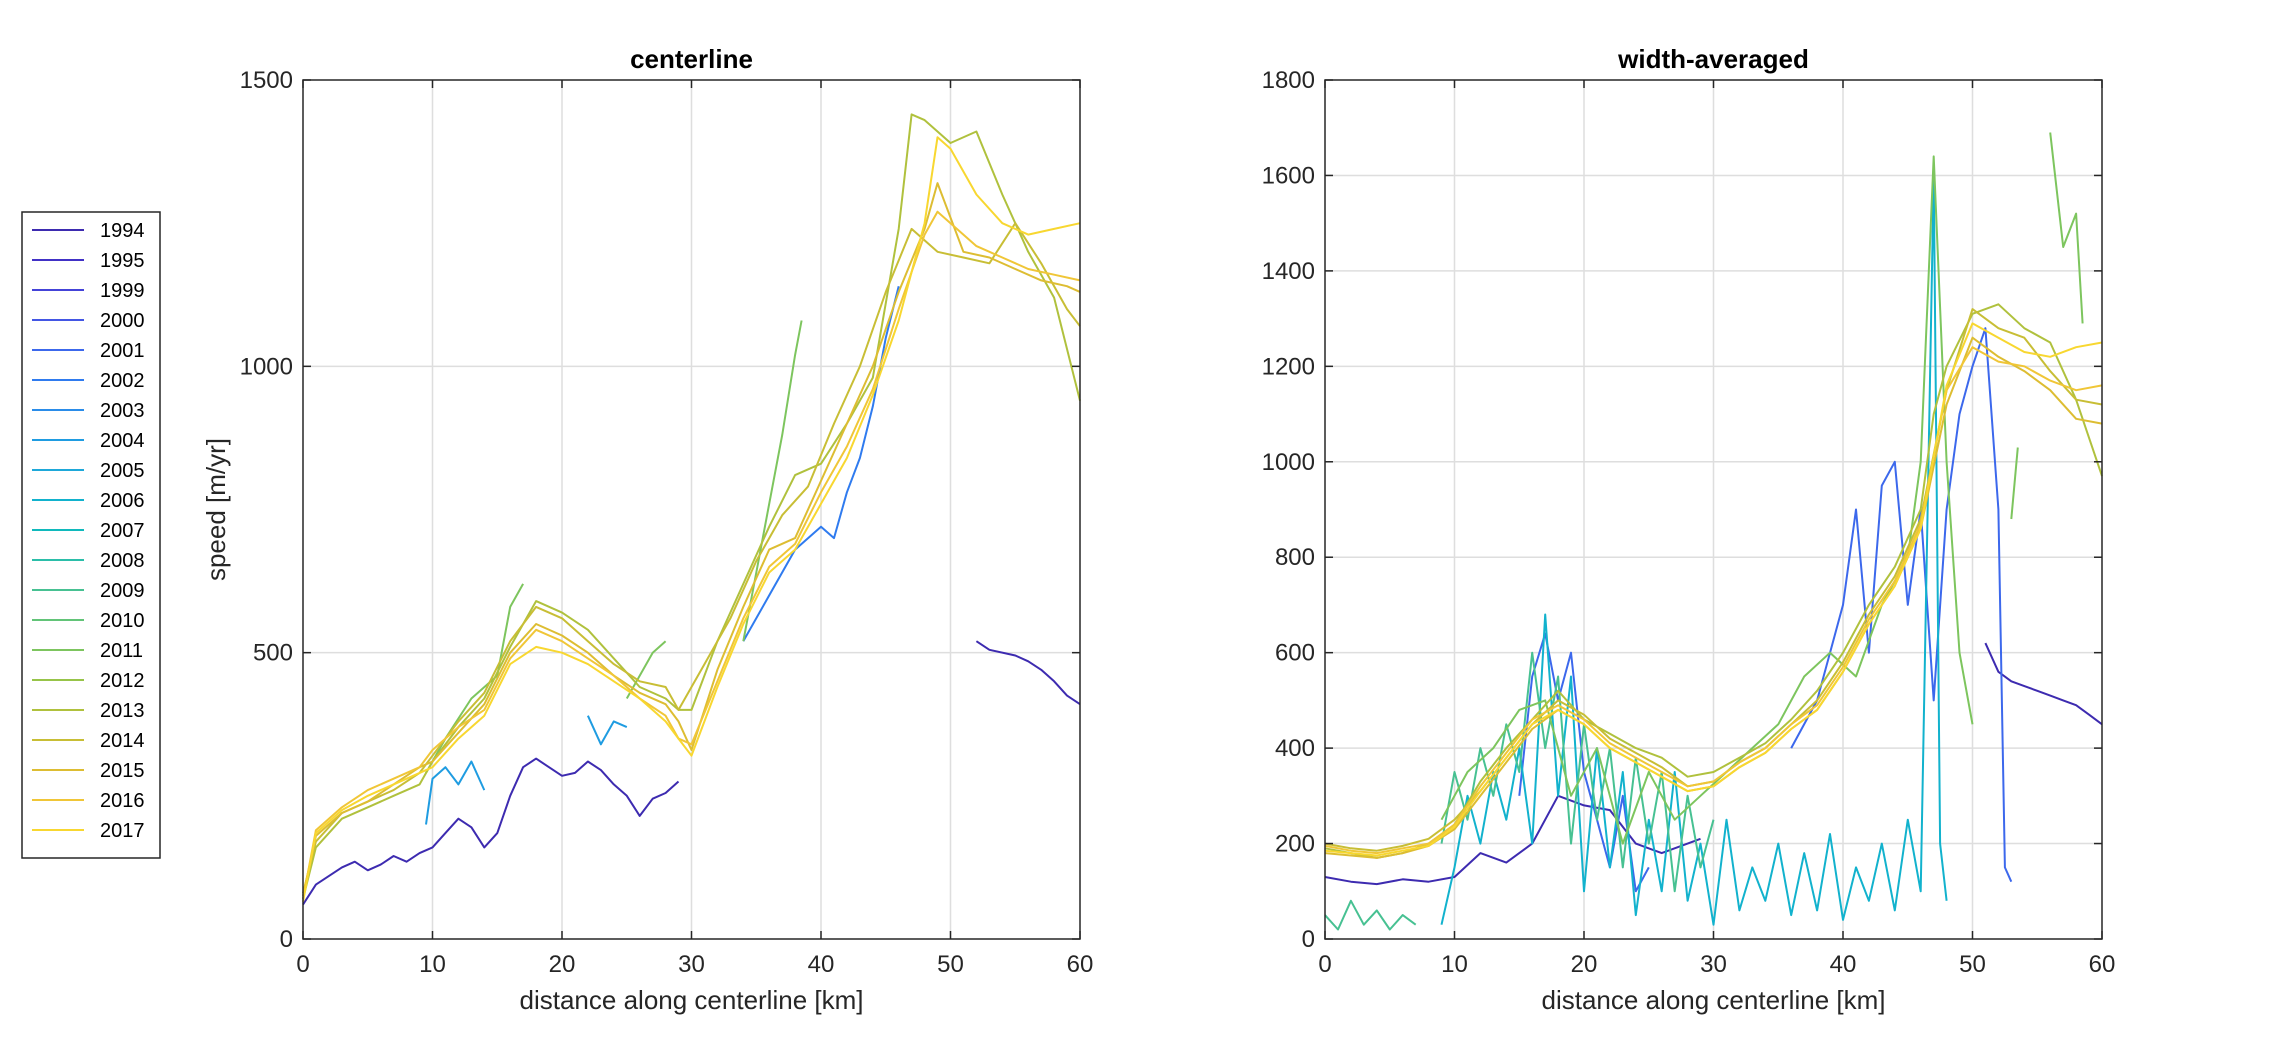 This screenshot has height=1042, width=2292. What do you see at coordinates (1713, 964) in the screenshot?
I see `width-averaged-xtick-label: 30` at bounding box center [1713, 964].